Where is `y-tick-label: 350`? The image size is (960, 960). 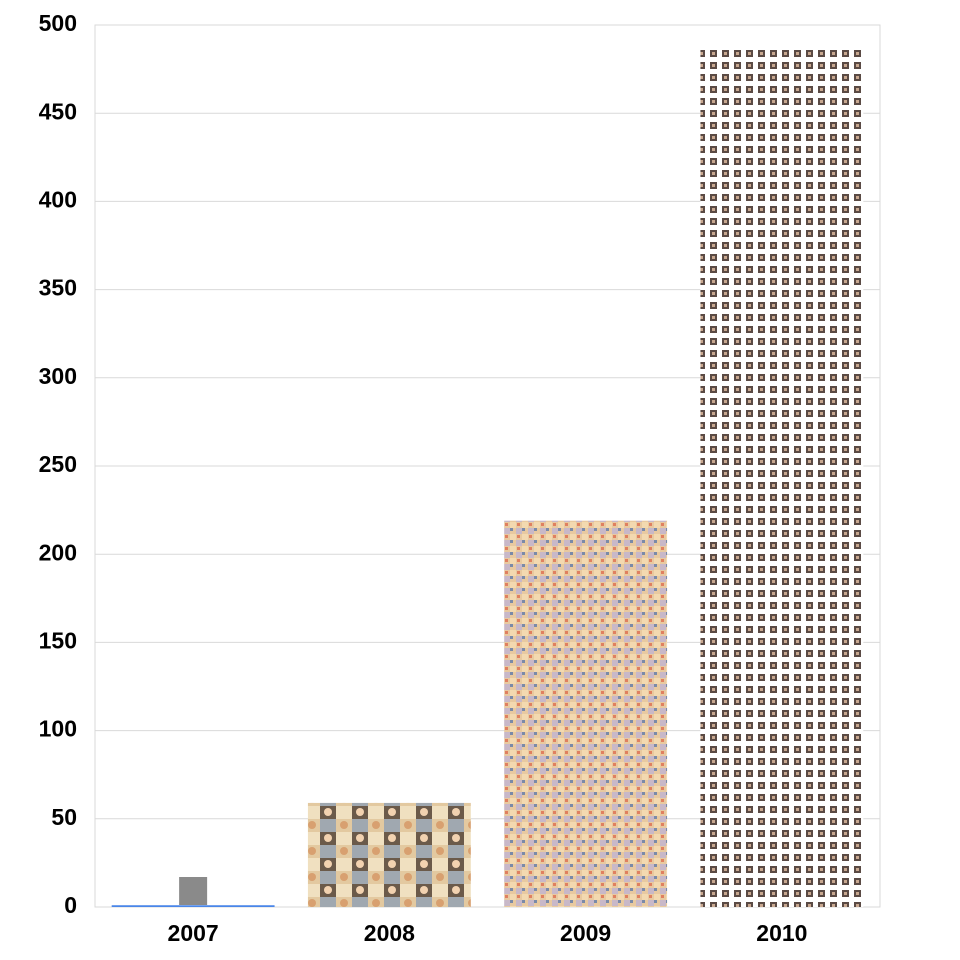
y-tick-label: 350 is located at coordinates (58, 288).